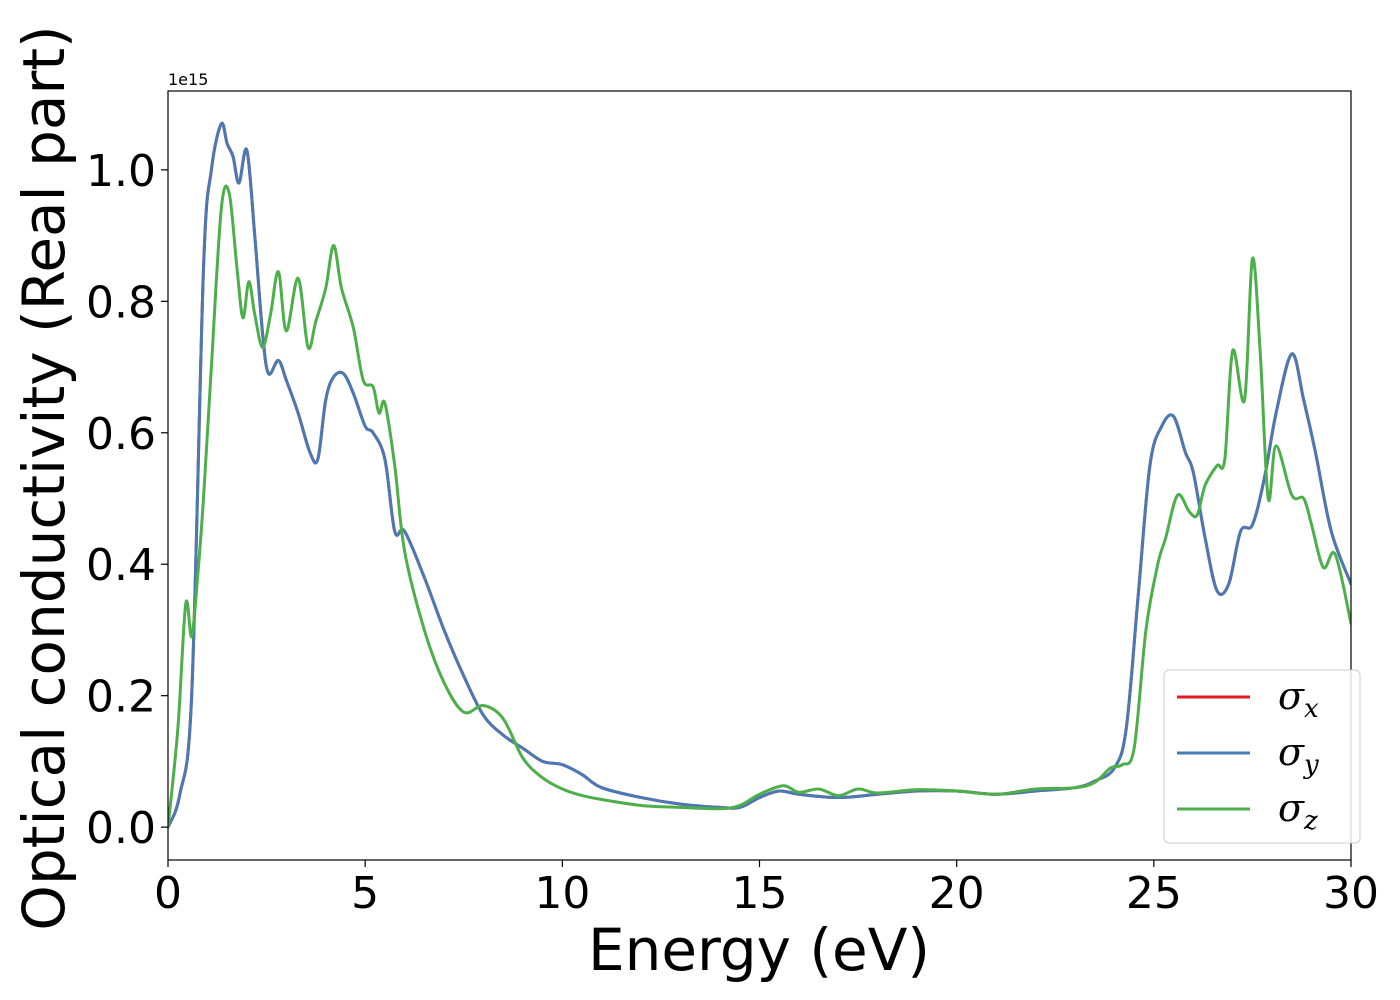 This screenshot has height=1000, width=1400. Describe the element at coordinates (44, 477) in the screenshot. I see `y-axis-title: Optical conductivity (Real part)` at that location.